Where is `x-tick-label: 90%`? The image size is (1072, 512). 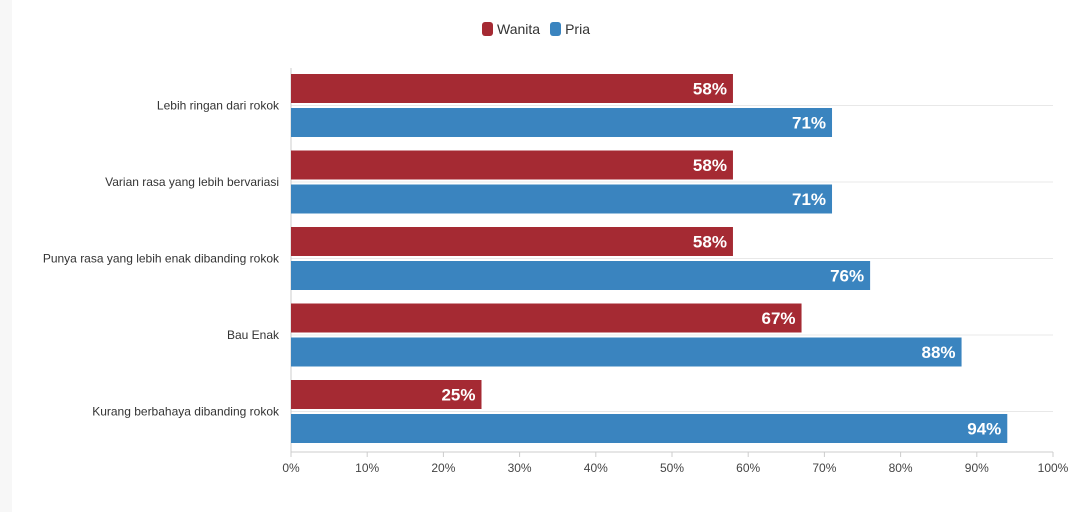
x-tick-label: 90% is located at coordinates (977, 468).